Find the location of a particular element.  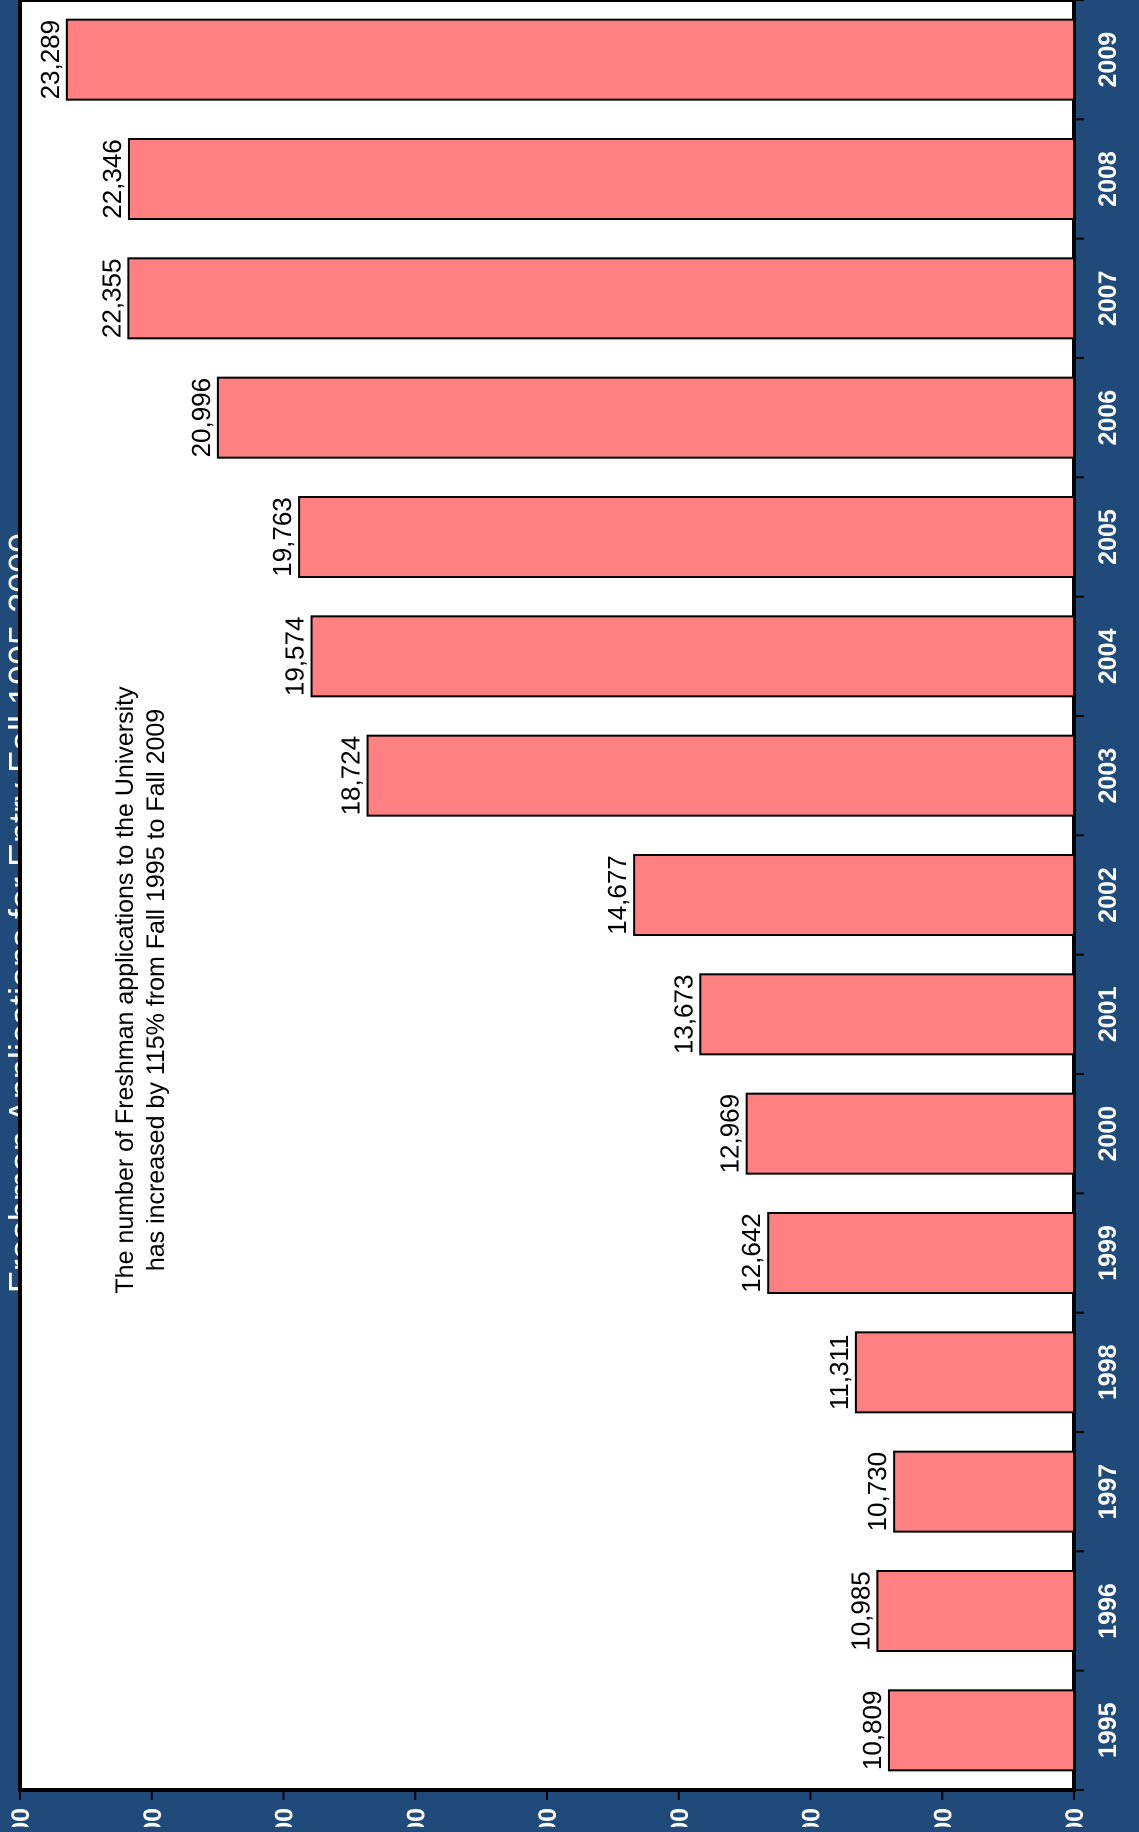

value-axis-tick-label: 16,000 is located at coordinates (548, 1817).